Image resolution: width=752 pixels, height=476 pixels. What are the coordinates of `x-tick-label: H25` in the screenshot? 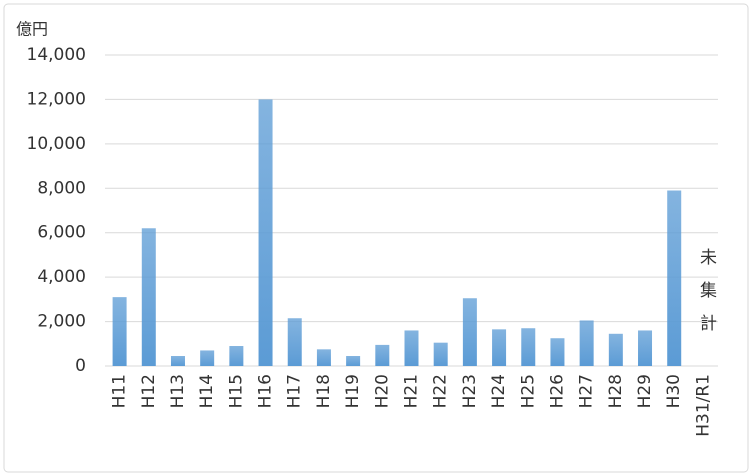 It's located at (528, 391).